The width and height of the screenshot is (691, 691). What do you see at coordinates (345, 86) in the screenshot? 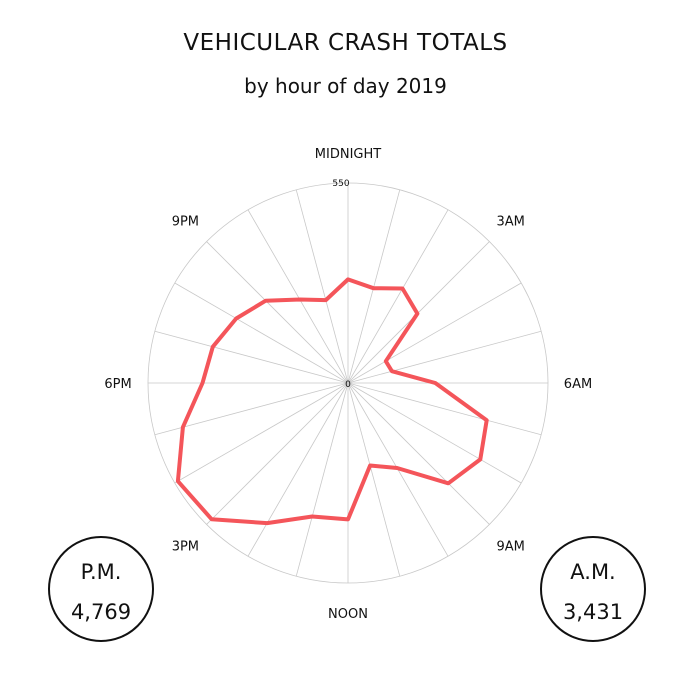
I see `chart-subtitle: by hour of day 2019` at bounding box center [345, 86].